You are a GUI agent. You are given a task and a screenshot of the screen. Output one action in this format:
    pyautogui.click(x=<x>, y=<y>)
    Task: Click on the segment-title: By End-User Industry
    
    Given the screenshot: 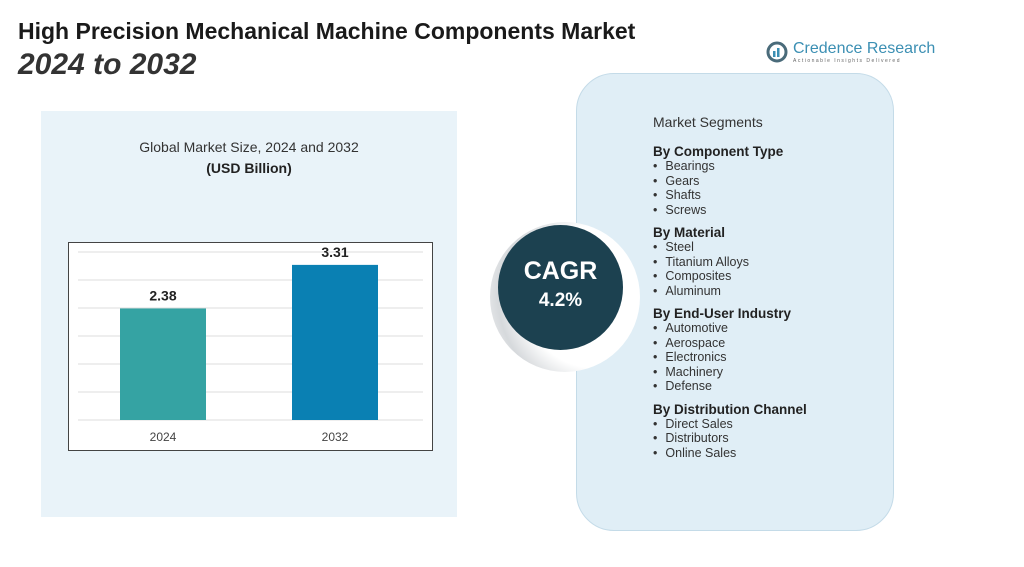 What is the action you would take?
    pyautogui.click(x=722, y=313)
    